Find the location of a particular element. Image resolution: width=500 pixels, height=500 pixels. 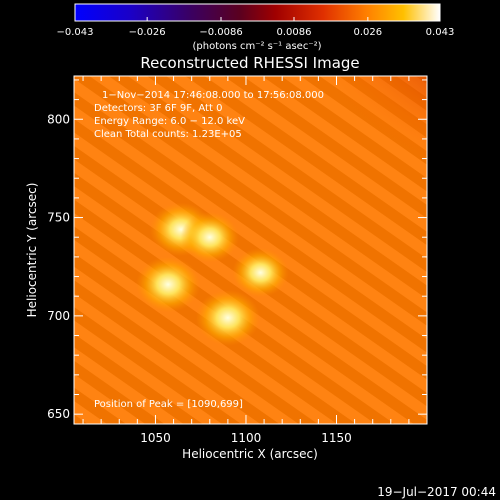

x-axis-label: Heliocentric X (arcsec) is located at coordinates (250, 454).